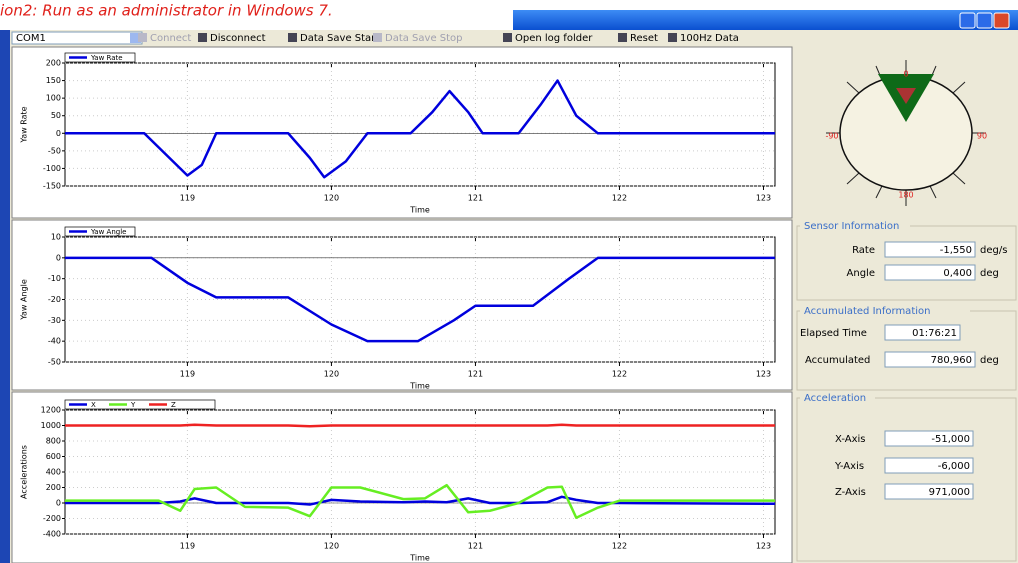  What do you see at coordinates (54, 278) in the screenshot?
I see `y-tick-label: -10` at bounding box center [54, 278].